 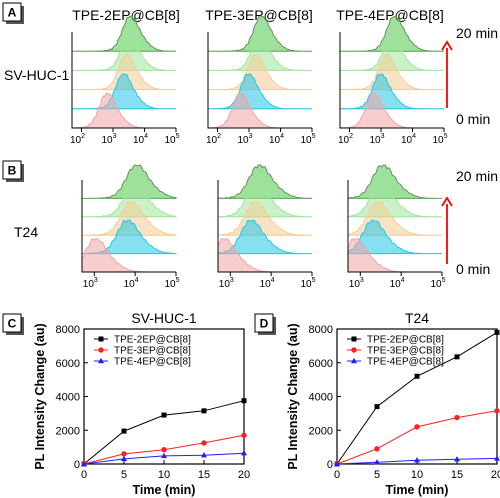 I want to click on histogram-panel-B-3: 10³ 10⁴ 10⁵, so click(x=396, y=227).